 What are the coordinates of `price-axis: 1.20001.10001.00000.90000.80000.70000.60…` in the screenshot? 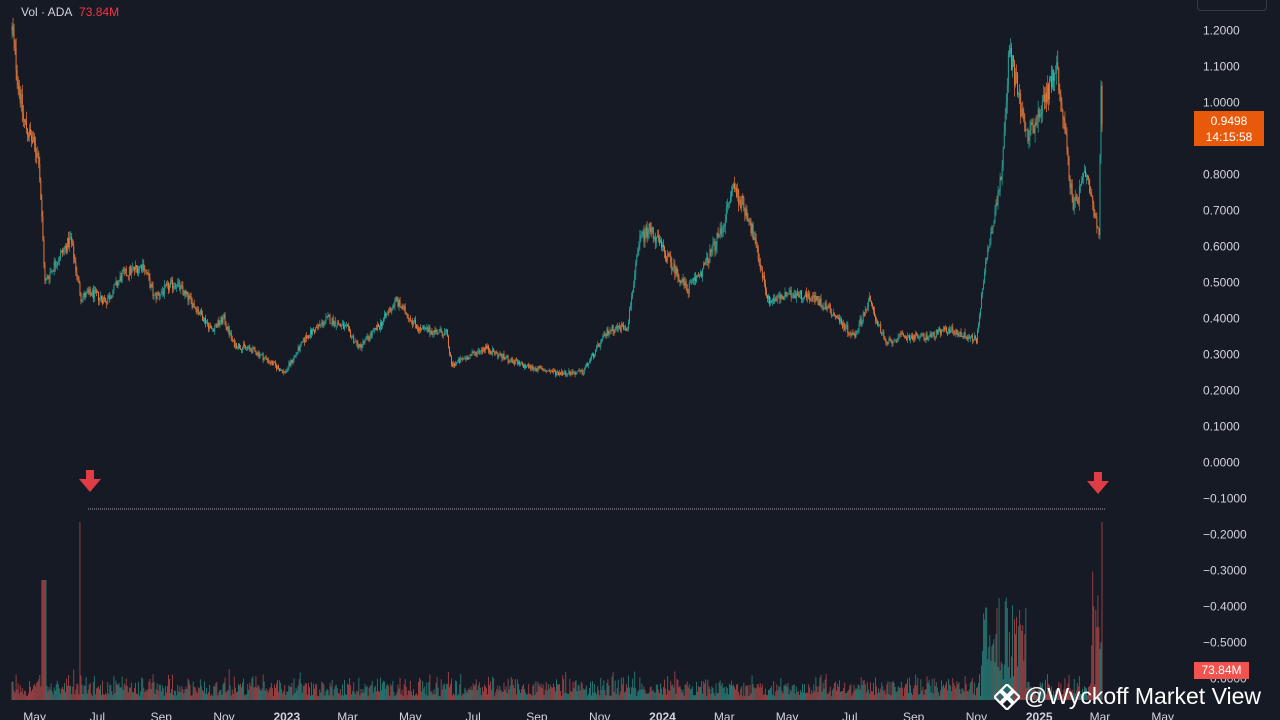 It's located at (1225, 355).